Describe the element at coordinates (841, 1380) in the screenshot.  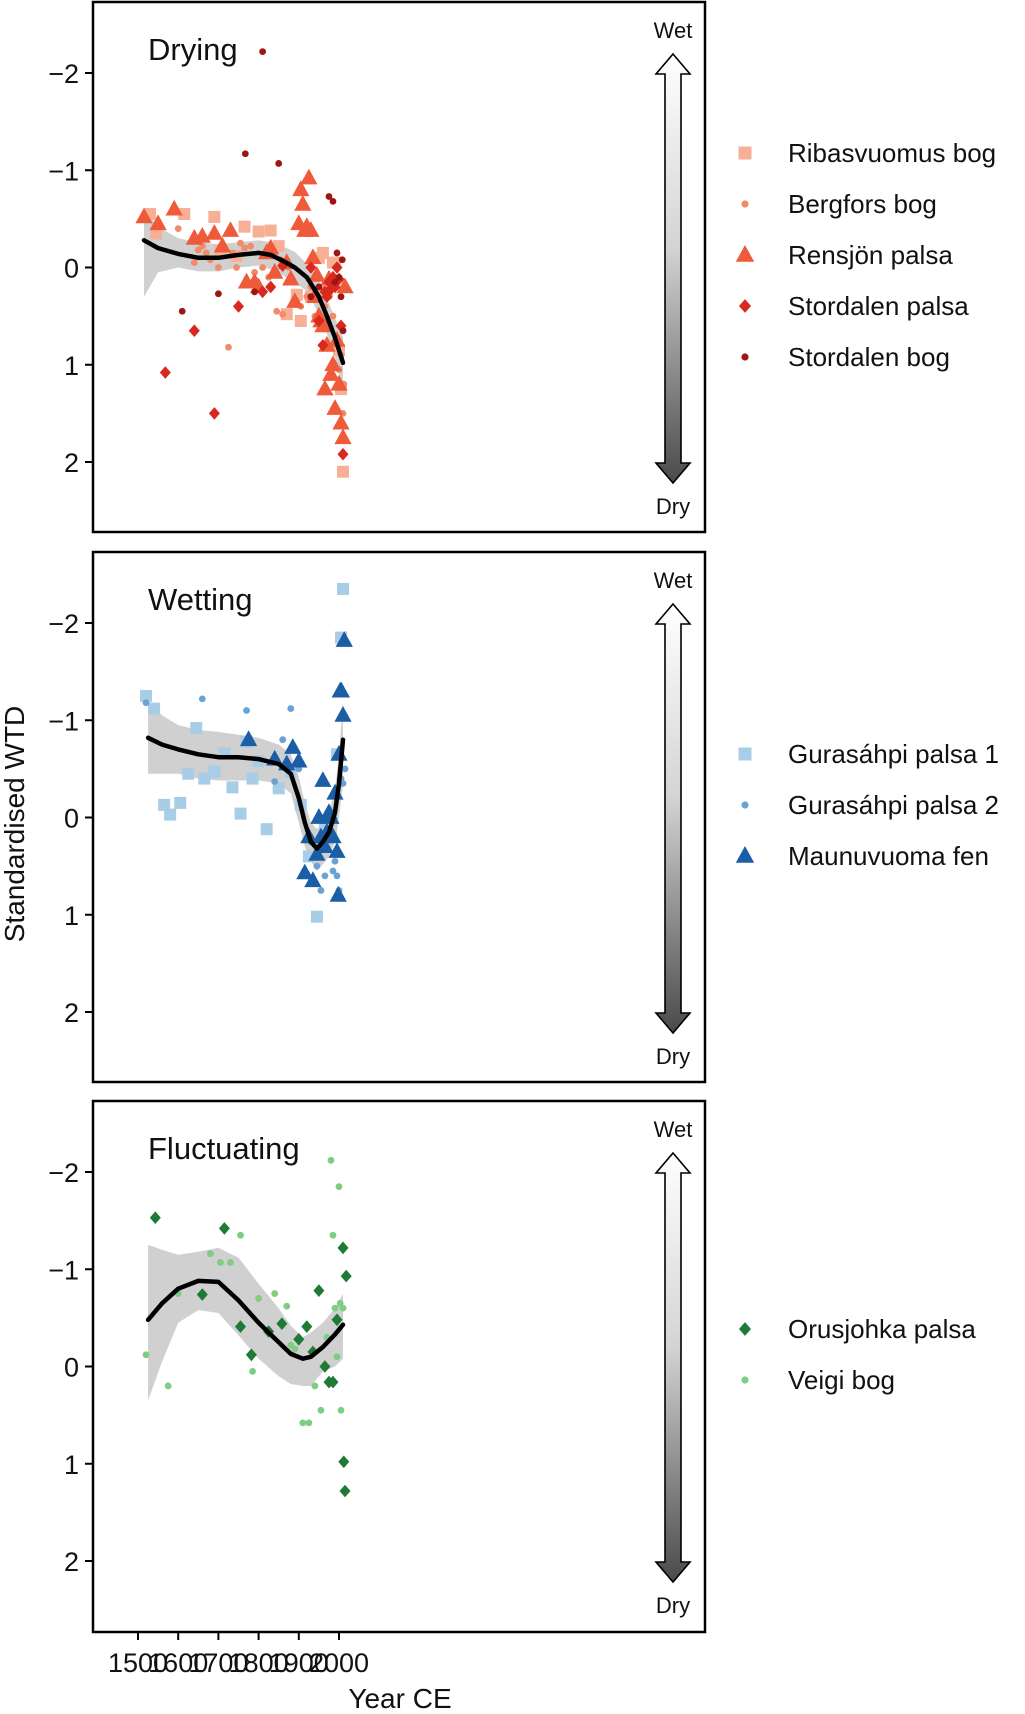
I see `legend-label: Veigi bog` at that location.